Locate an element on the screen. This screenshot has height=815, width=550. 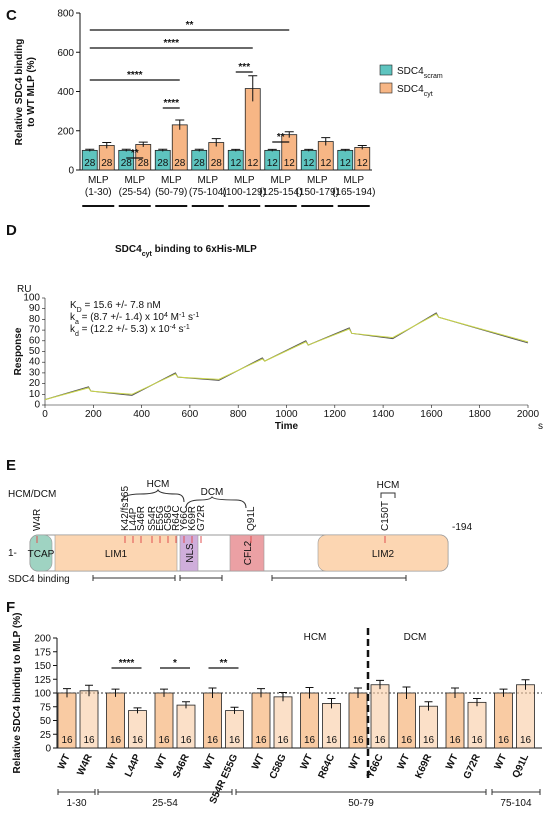
x-unit: s is located at coordinates (540, 426).